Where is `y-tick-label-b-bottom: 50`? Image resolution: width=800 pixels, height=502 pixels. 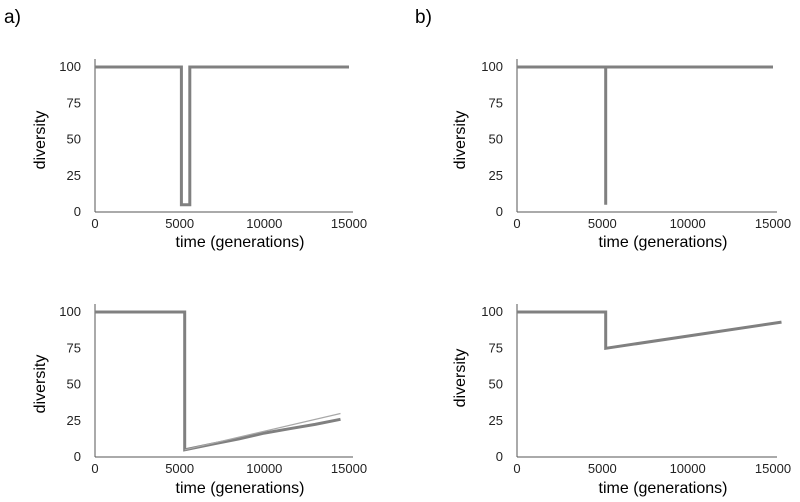
y-tick-label-b-bottom: 50 is located at coordinates (496, 384).